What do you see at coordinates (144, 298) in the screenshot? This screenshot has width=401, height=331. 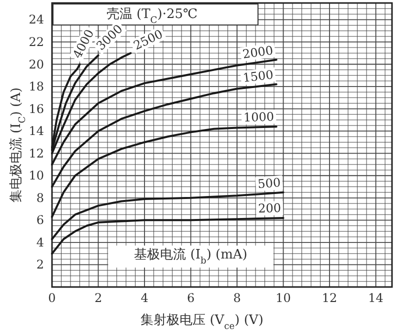 I see `x-tick-label: 4` at bounding box center [144, 298].